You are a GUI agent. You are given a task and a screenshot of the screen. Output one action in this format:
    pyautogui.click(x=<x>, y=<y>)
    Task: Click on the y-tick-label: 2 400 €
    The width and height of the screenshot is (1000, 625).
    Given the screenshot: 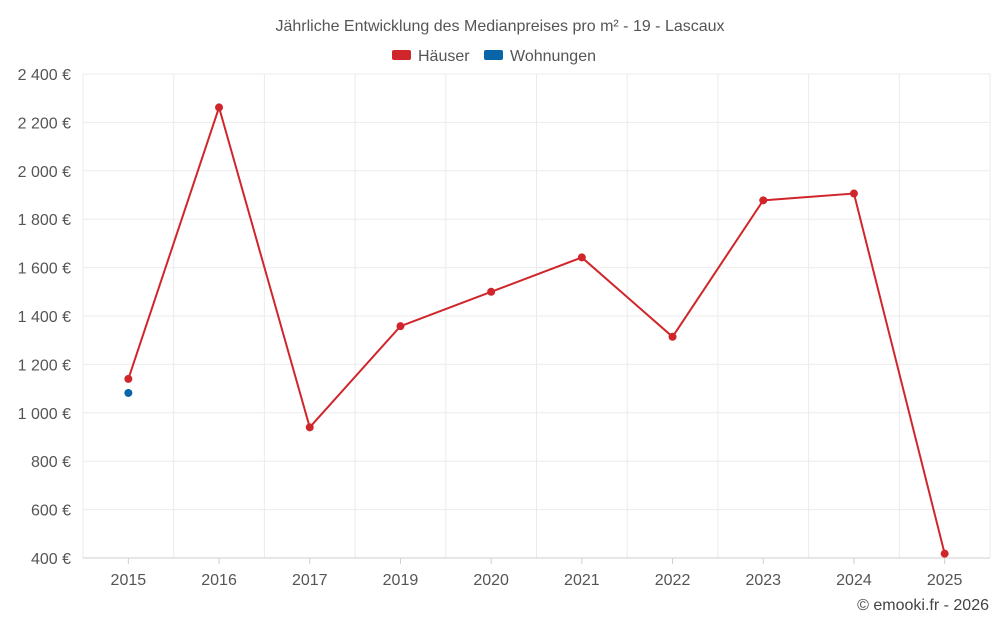 What is the action you would take?
    pyautogui.click(x=44, y=75)
    